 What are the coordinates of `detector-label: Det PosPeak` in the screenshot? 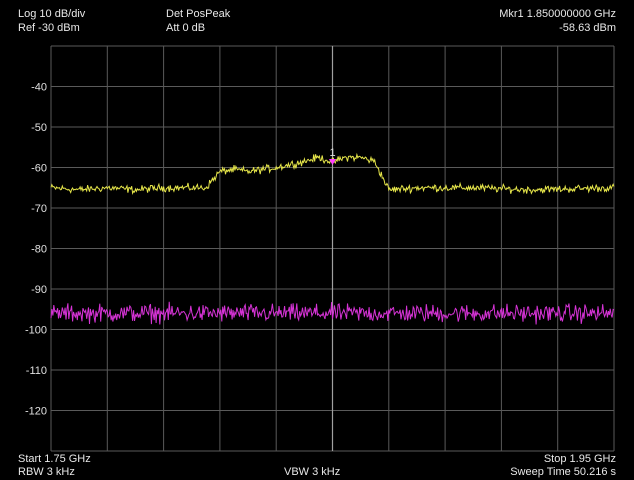 It's located at (198, 14).